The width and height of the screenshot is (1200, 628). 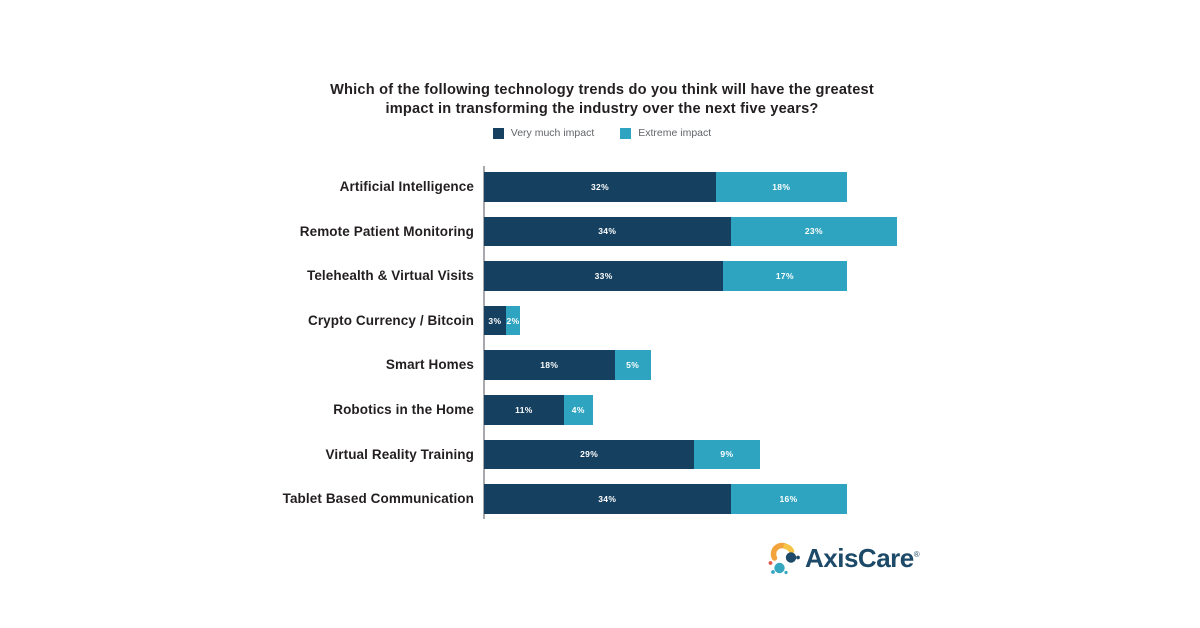 I want to click on registered-trademark: ®, so click(x=916, y=554).